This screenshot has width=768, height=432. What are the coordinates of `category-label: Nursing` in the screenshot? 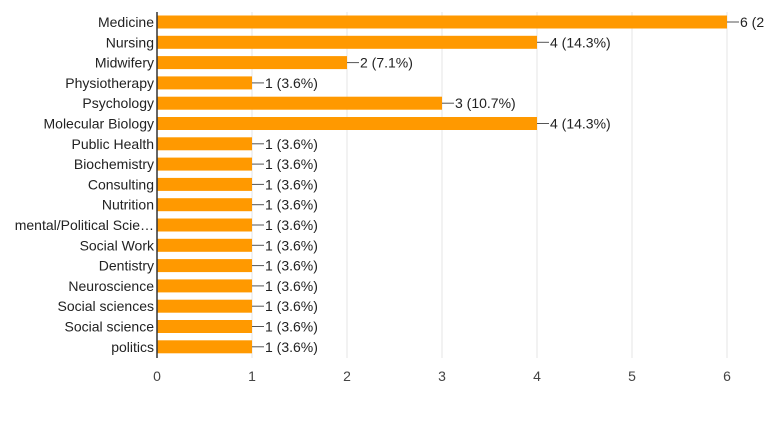 It's located at (130, 42).